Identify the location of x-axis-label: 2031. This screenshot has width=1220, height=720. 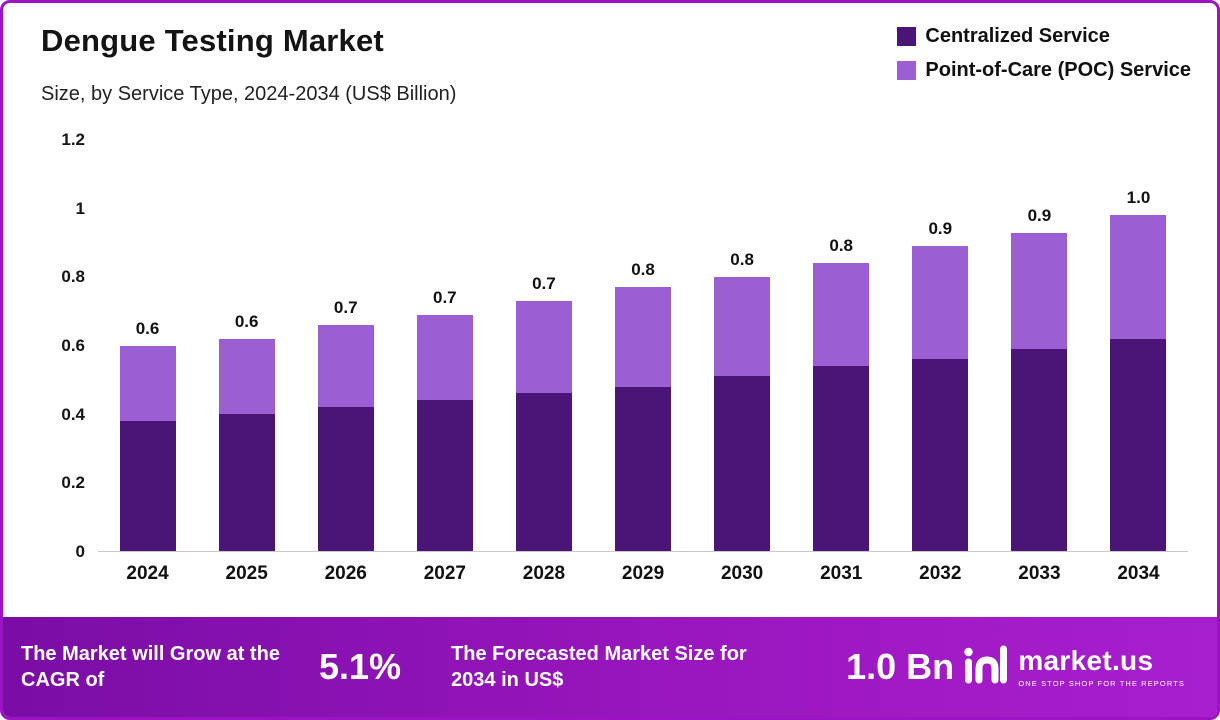
(841, 573).